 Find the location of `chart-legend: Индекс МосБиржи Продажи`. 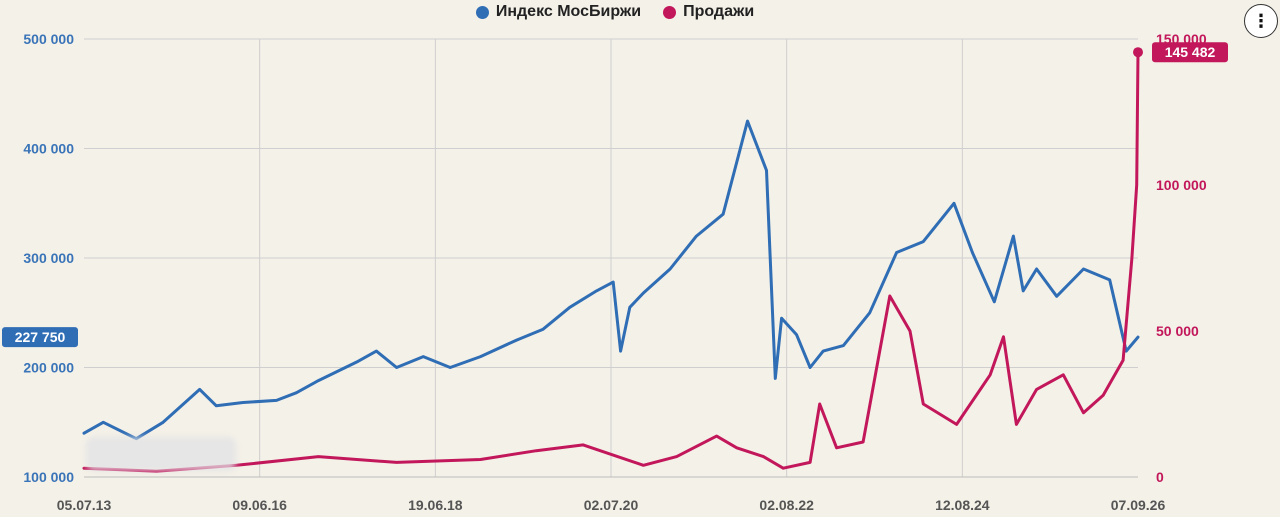

chart-legend: Индекс МосБиржи Продажи is located at coordinates (615, 12).